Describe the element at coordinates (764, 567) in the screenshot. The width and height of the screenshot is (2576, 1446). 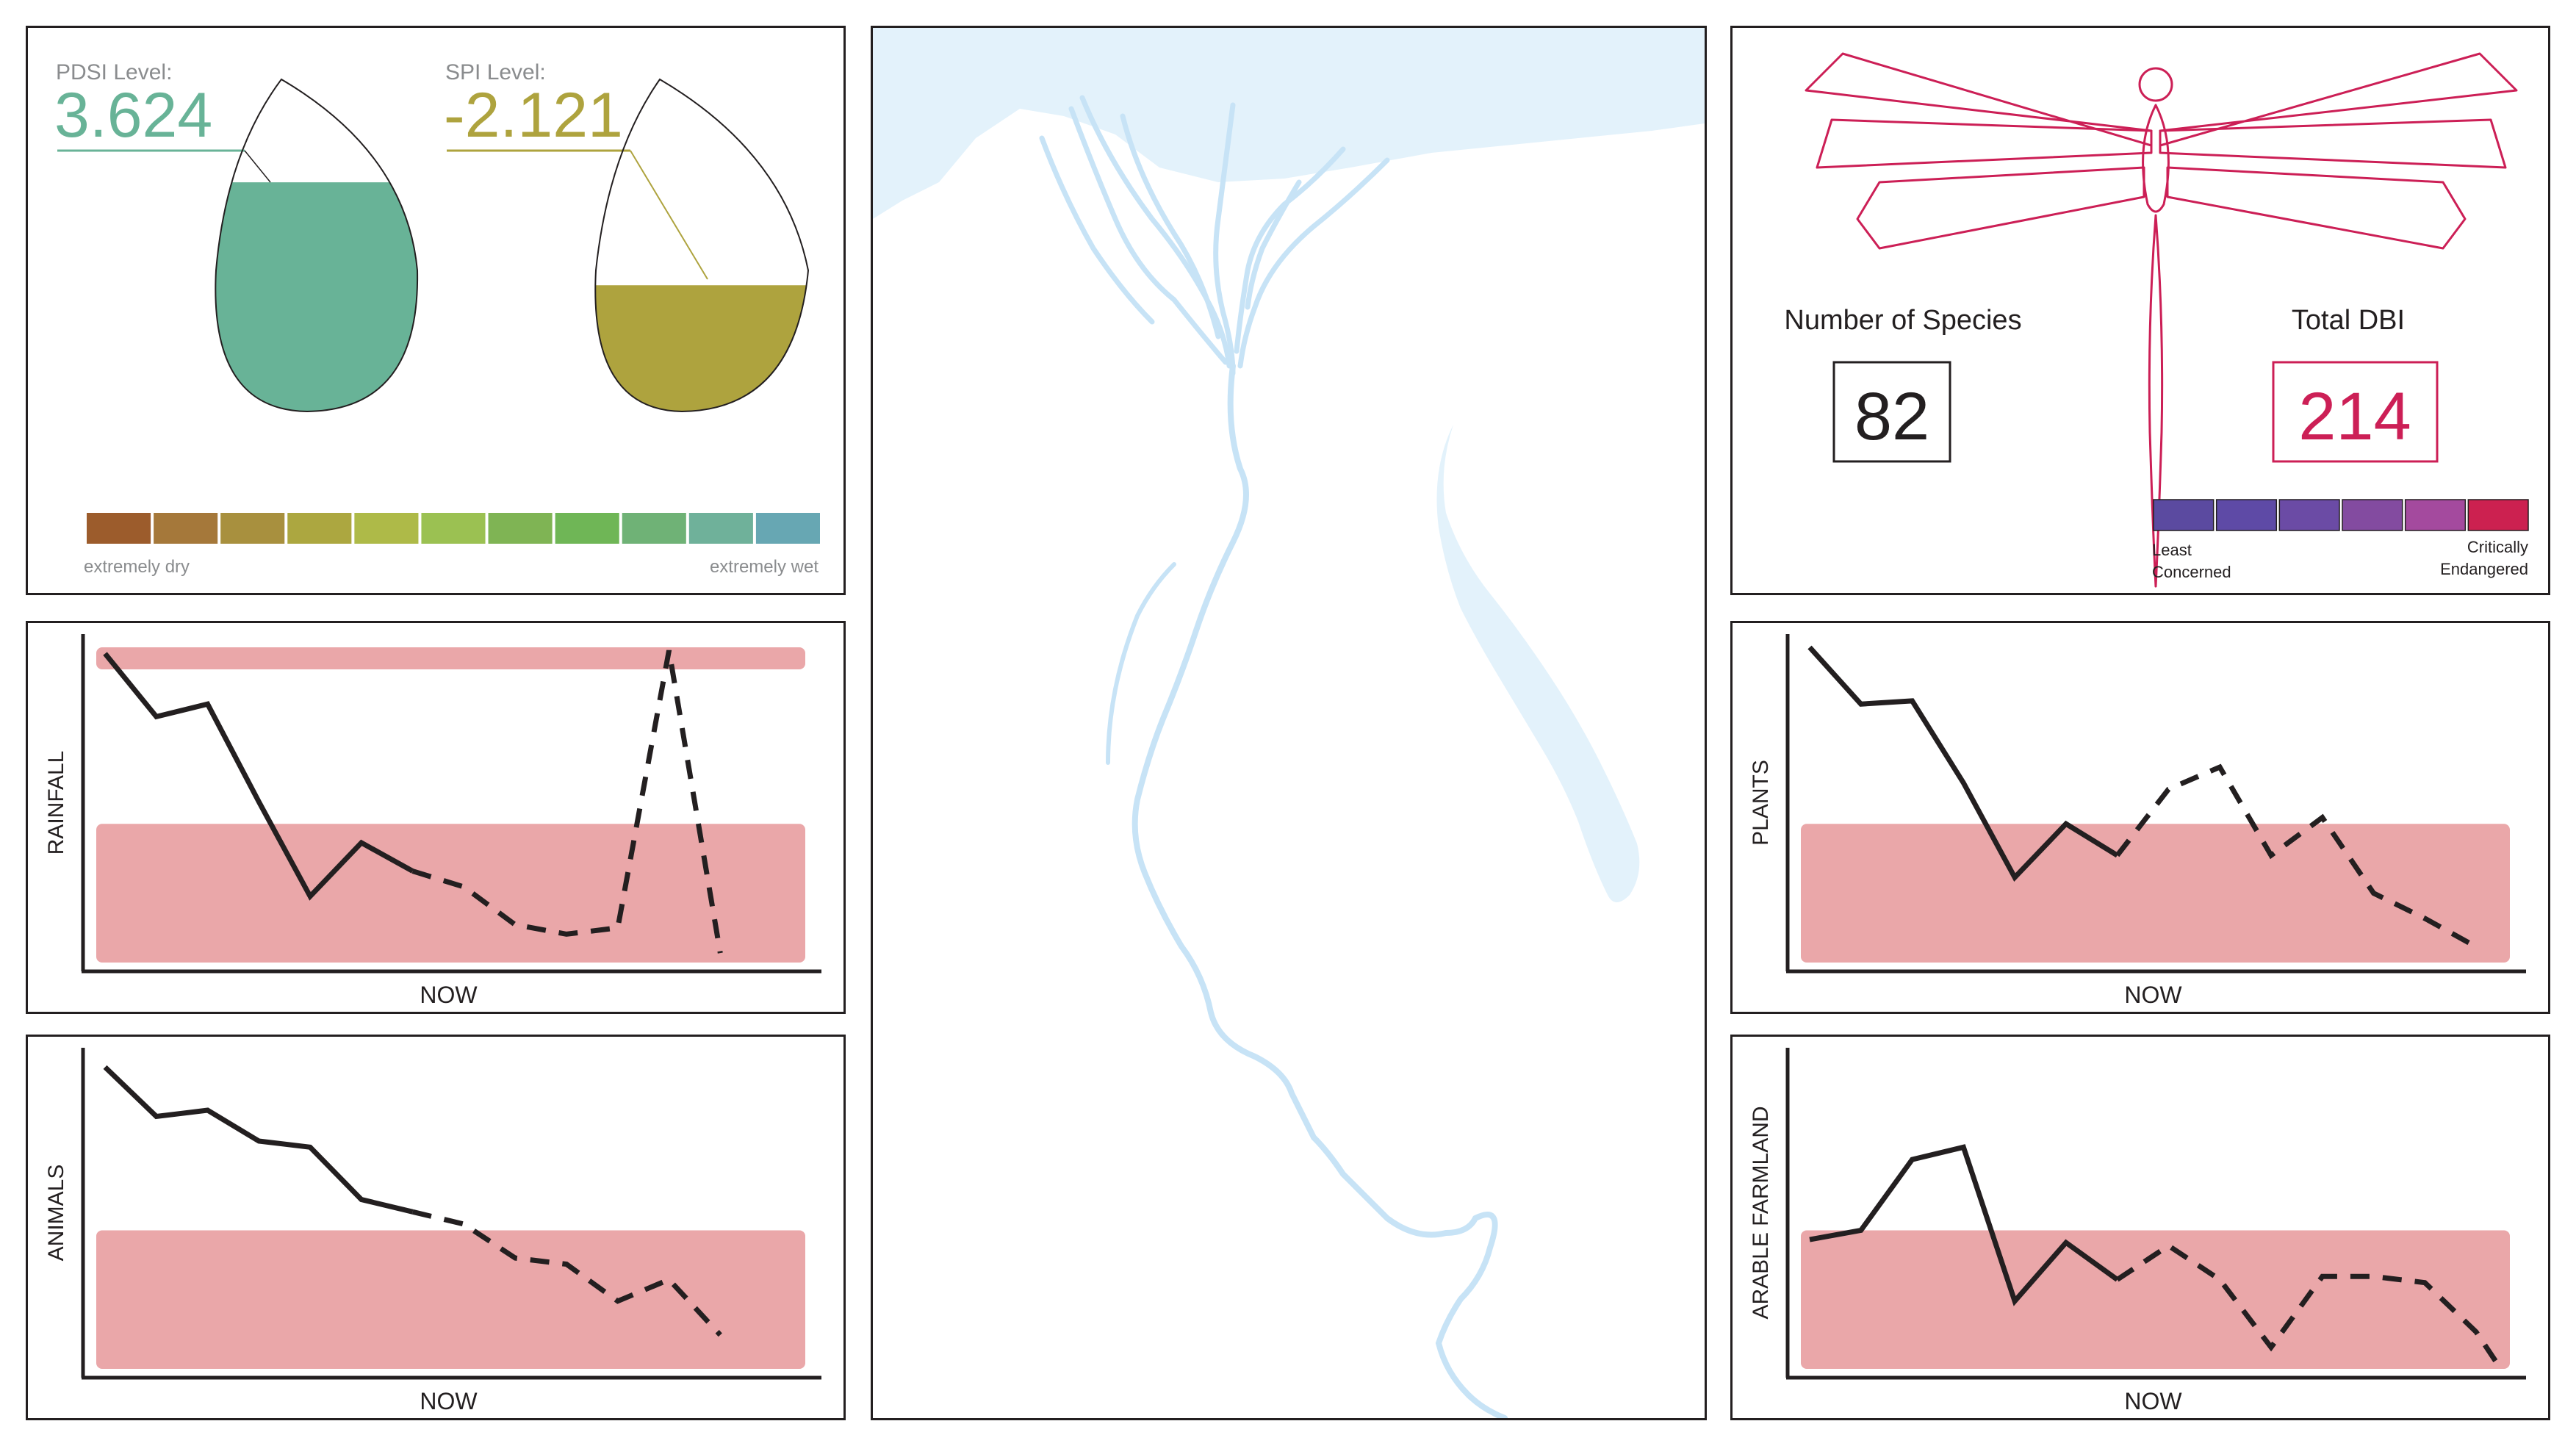
I see `scale-wet-label: extremely wet` at that location.